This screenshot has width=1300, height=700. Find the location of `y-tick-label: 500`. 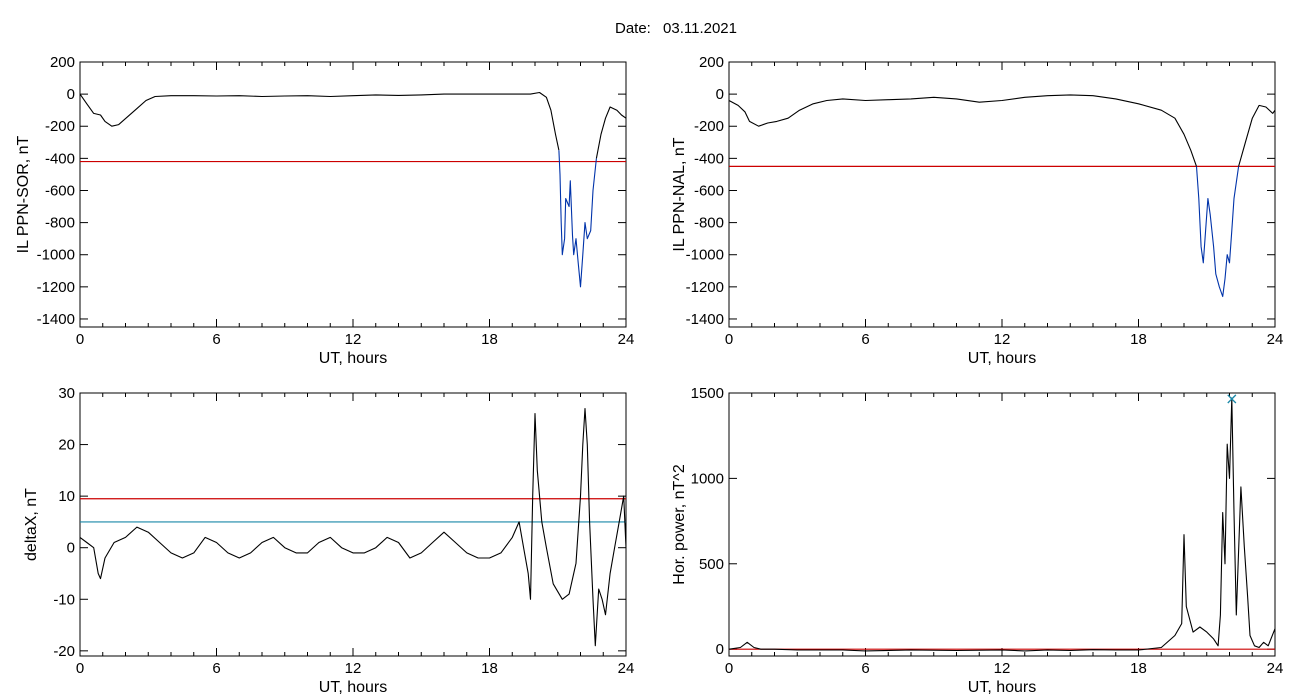

y-tick-label: 500 is located at coordinates (711, 564).